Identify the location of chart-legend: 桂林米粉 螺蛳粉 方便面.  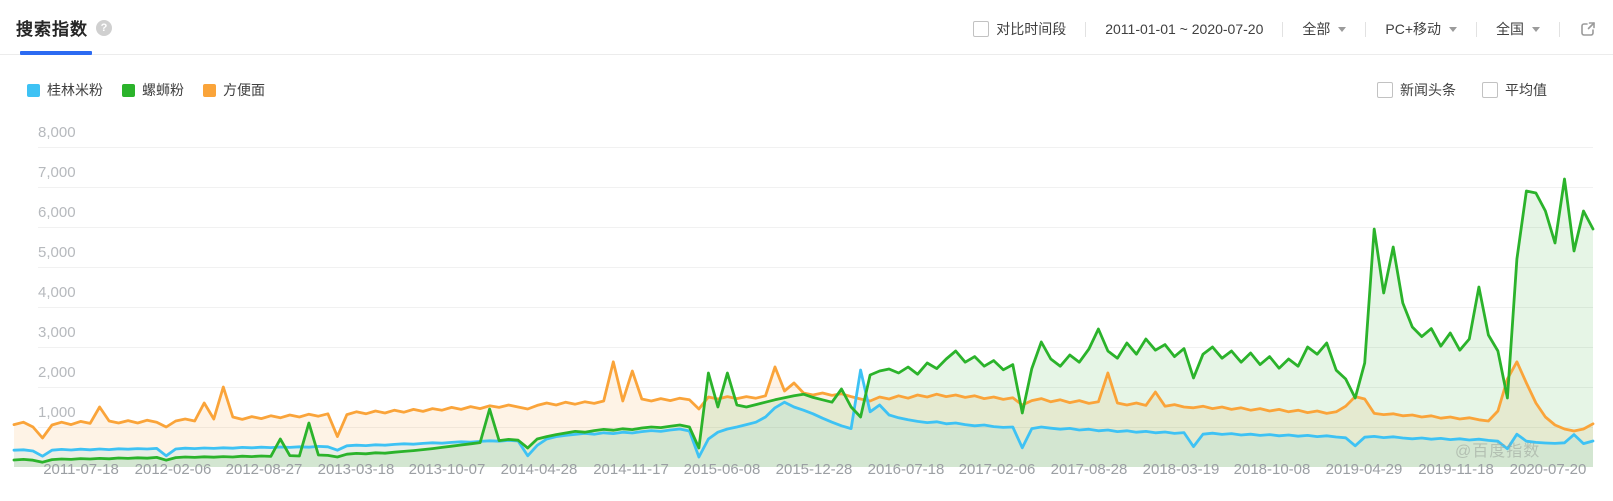
(146, 90).